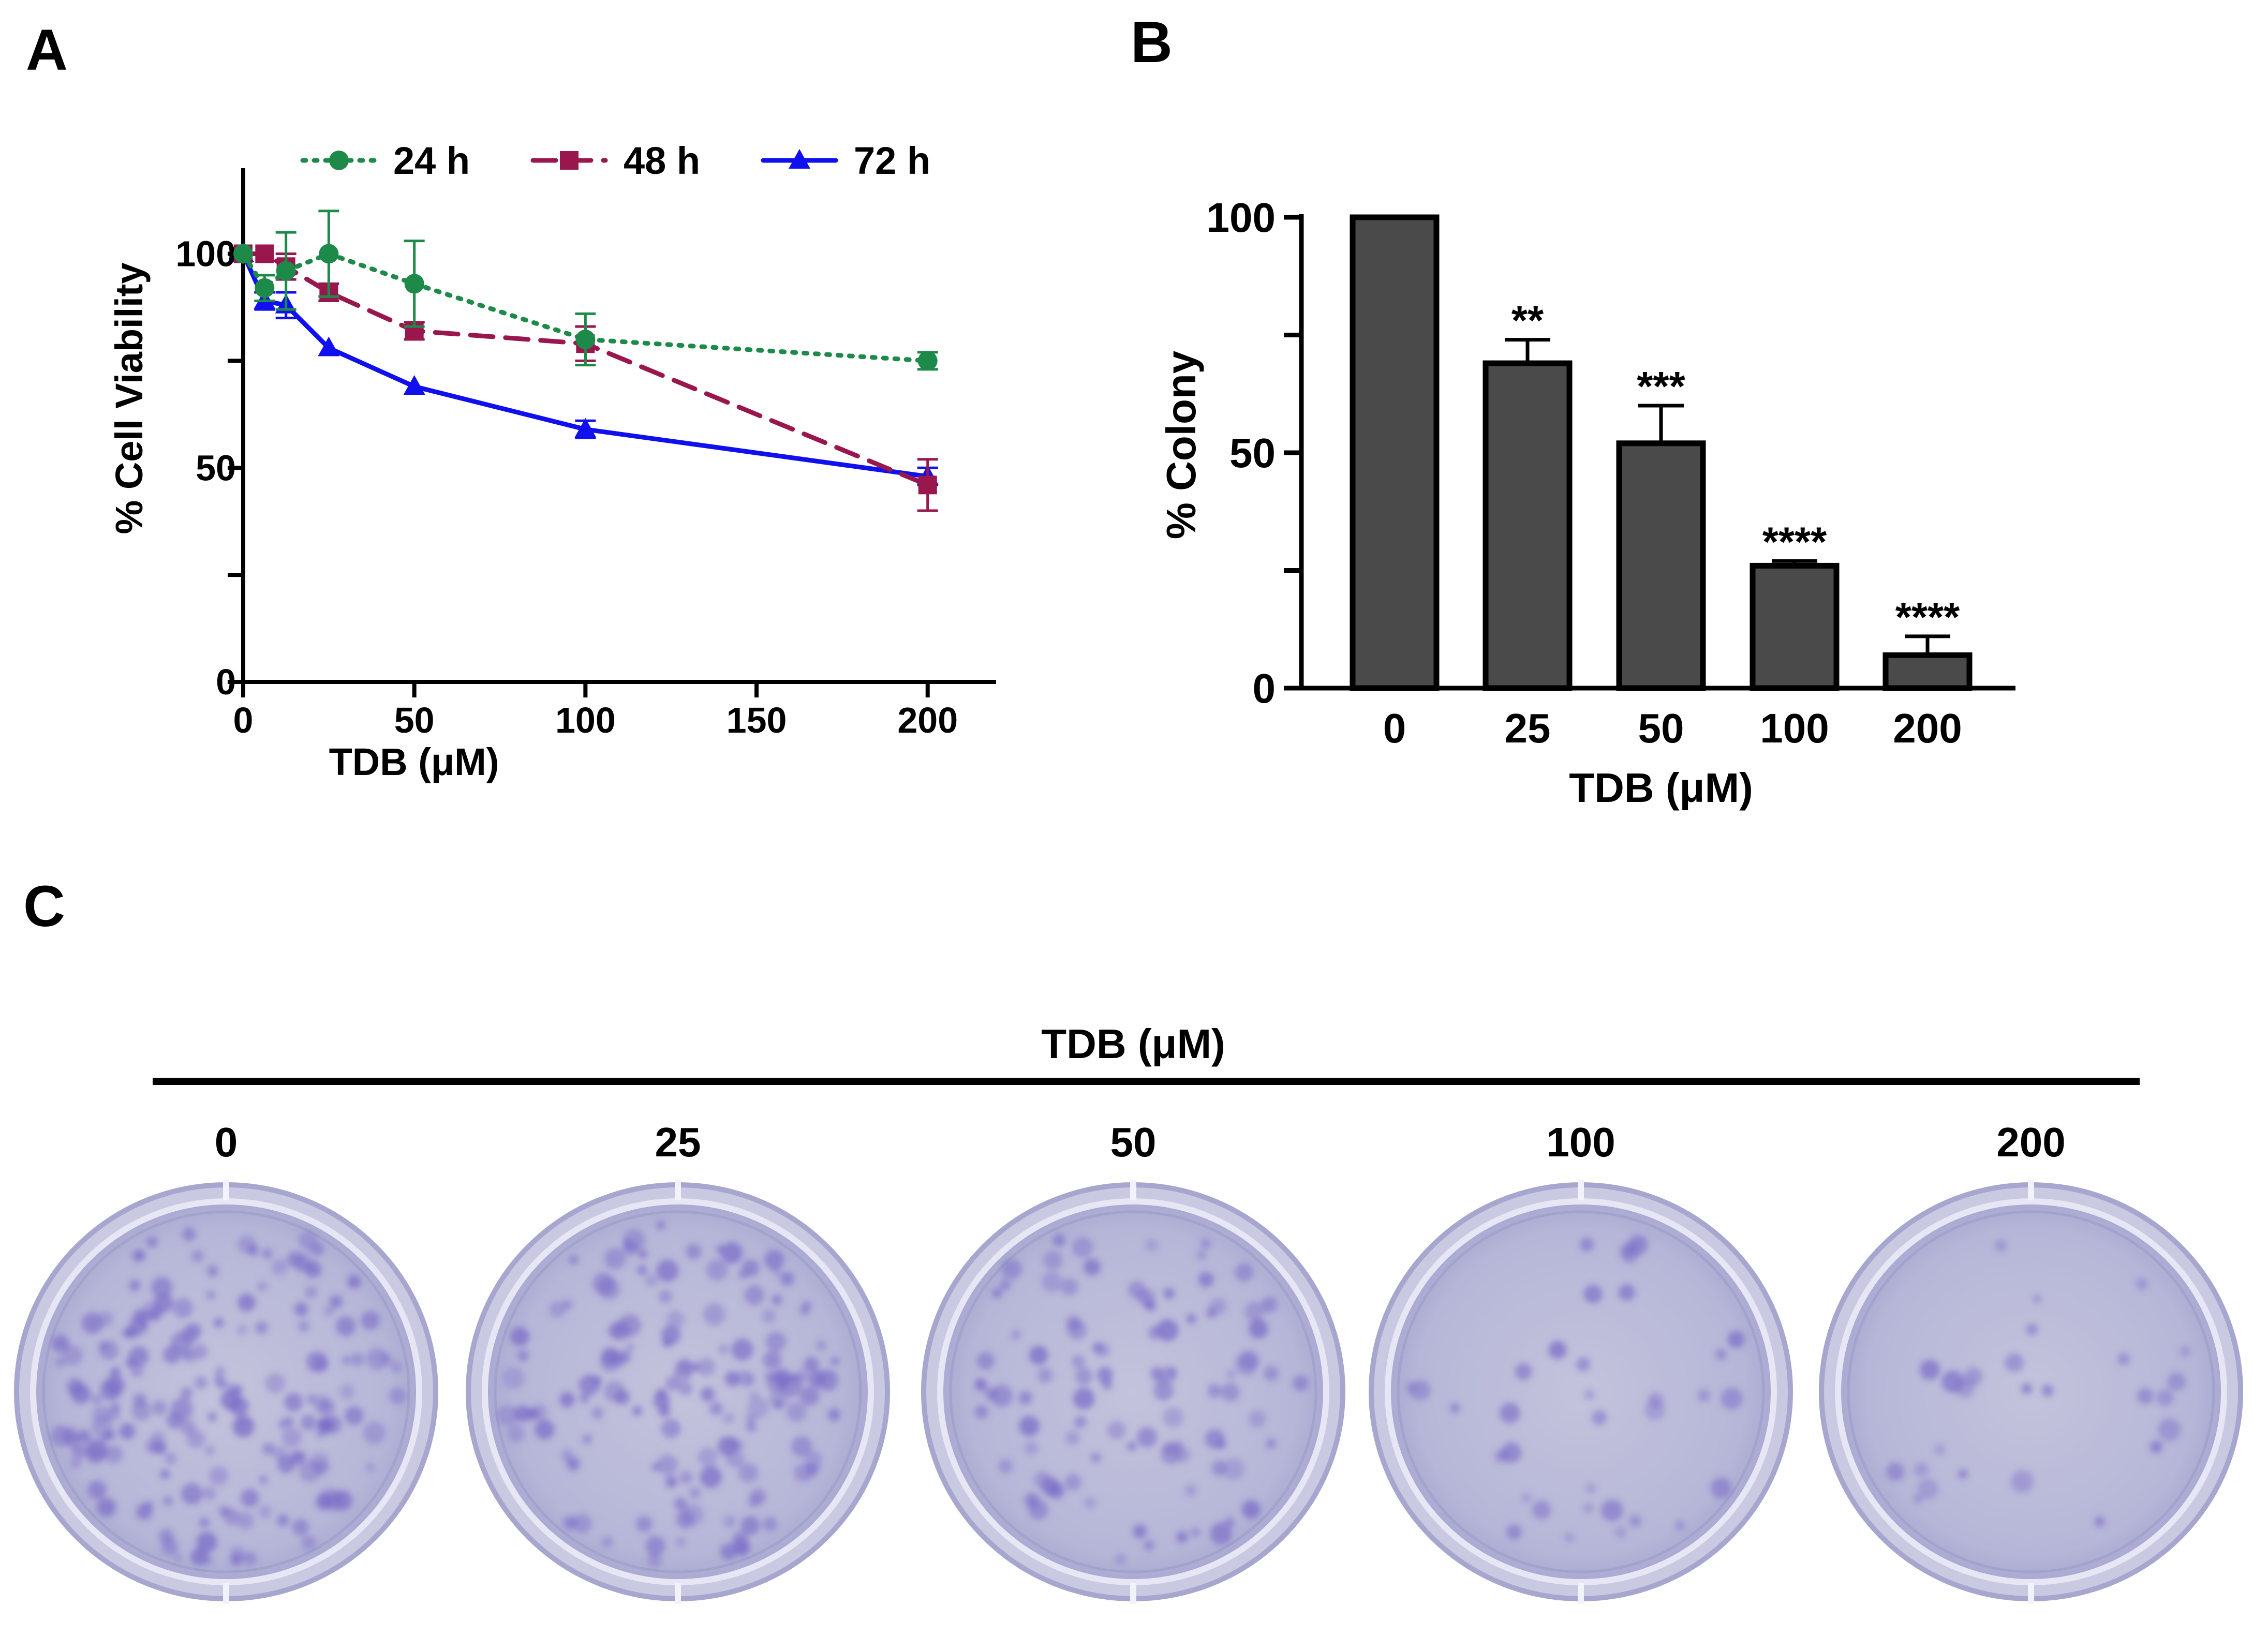 This screenshot has height=1636, width=2268. What do you see at coordinates (2030, 1142) in the screenshot?
I see `dose-label: 200` at bounding box center [2030, 1142].